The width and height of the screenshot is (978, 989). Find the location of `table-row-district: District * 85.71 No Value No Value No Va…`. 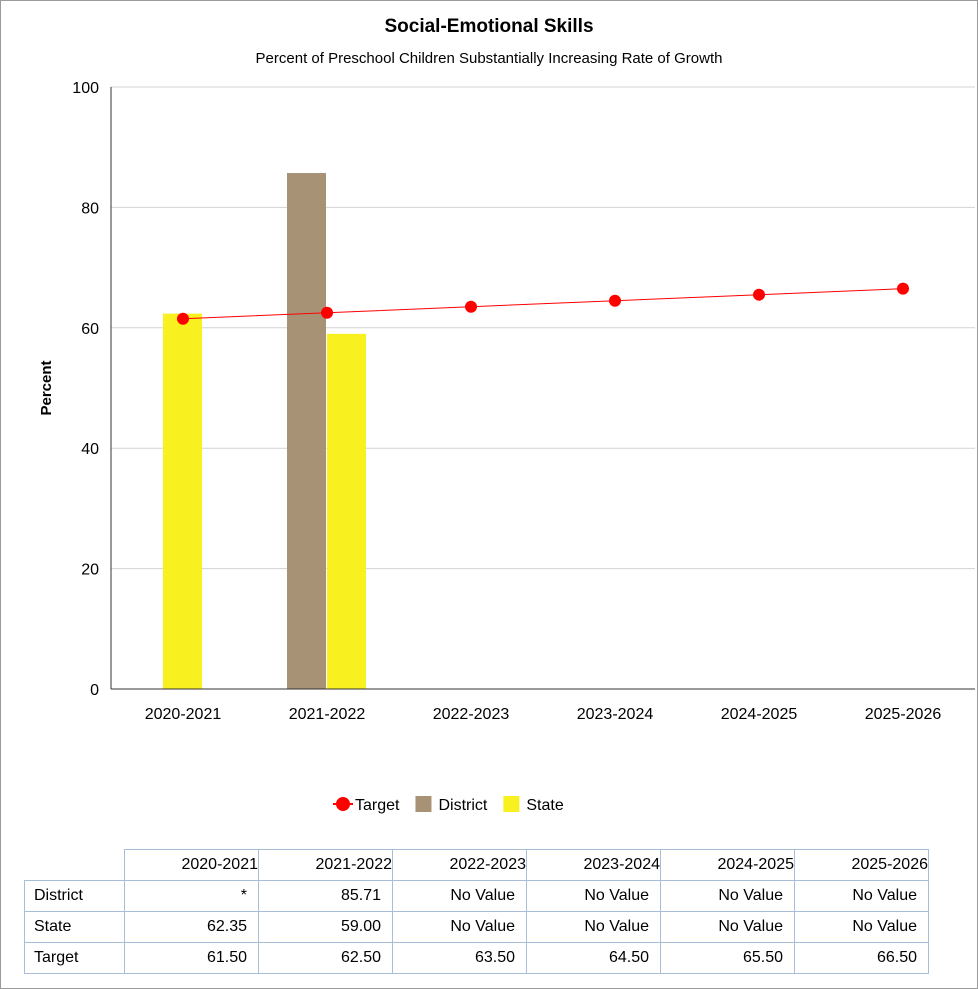

table-row-district: District * 85.71 No Value No Value No Va… is located at coordinates (476, 896).